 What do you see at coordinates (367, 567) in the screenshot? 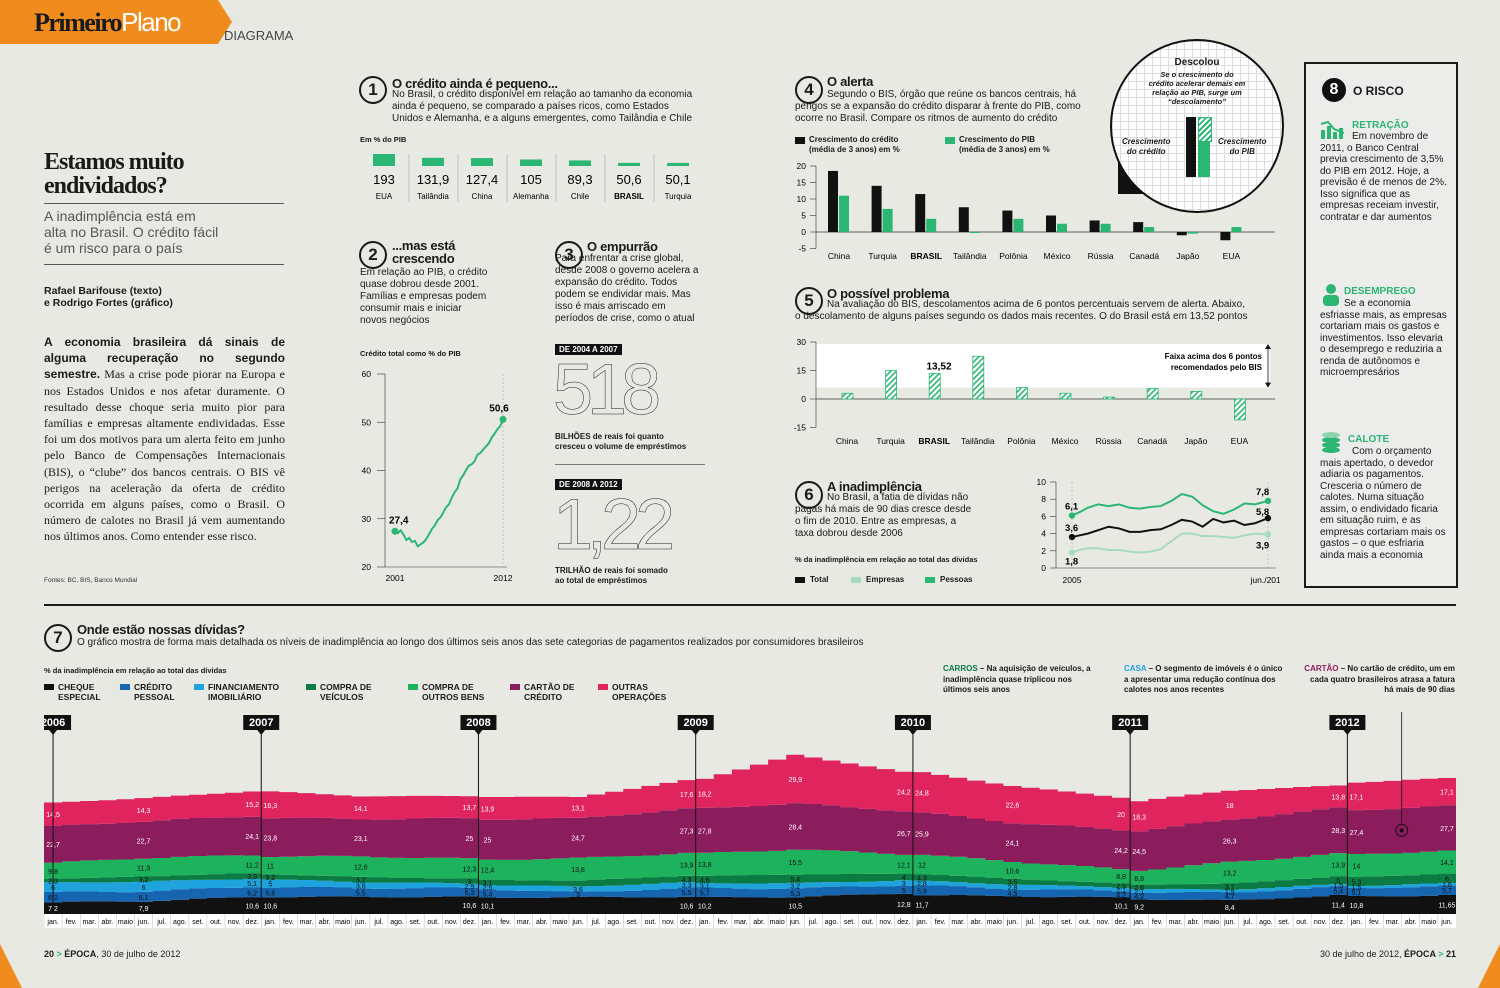
I see `y-tick-label: 20` at bounding box center [367, 567].